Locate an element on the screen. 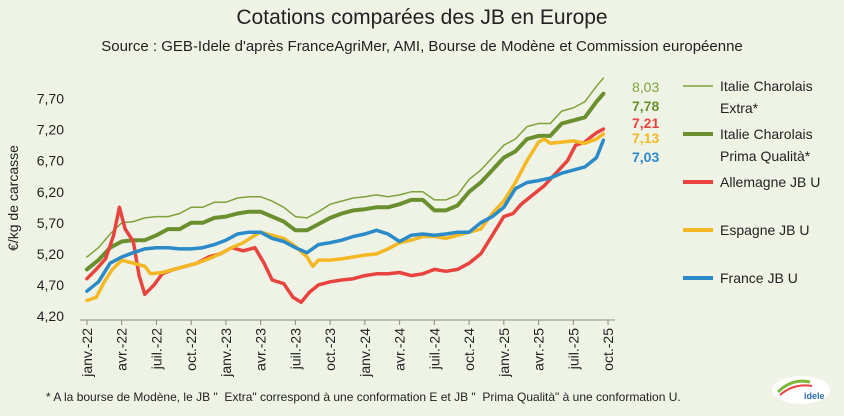 The image size is (844, 416). logo-text: idele is located at coordinates (814, 396).